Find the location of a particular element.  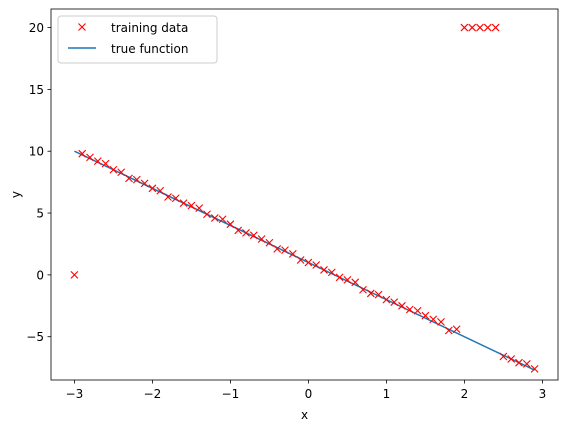

x-tick-label: −1 is located at coordinates (231, 394).